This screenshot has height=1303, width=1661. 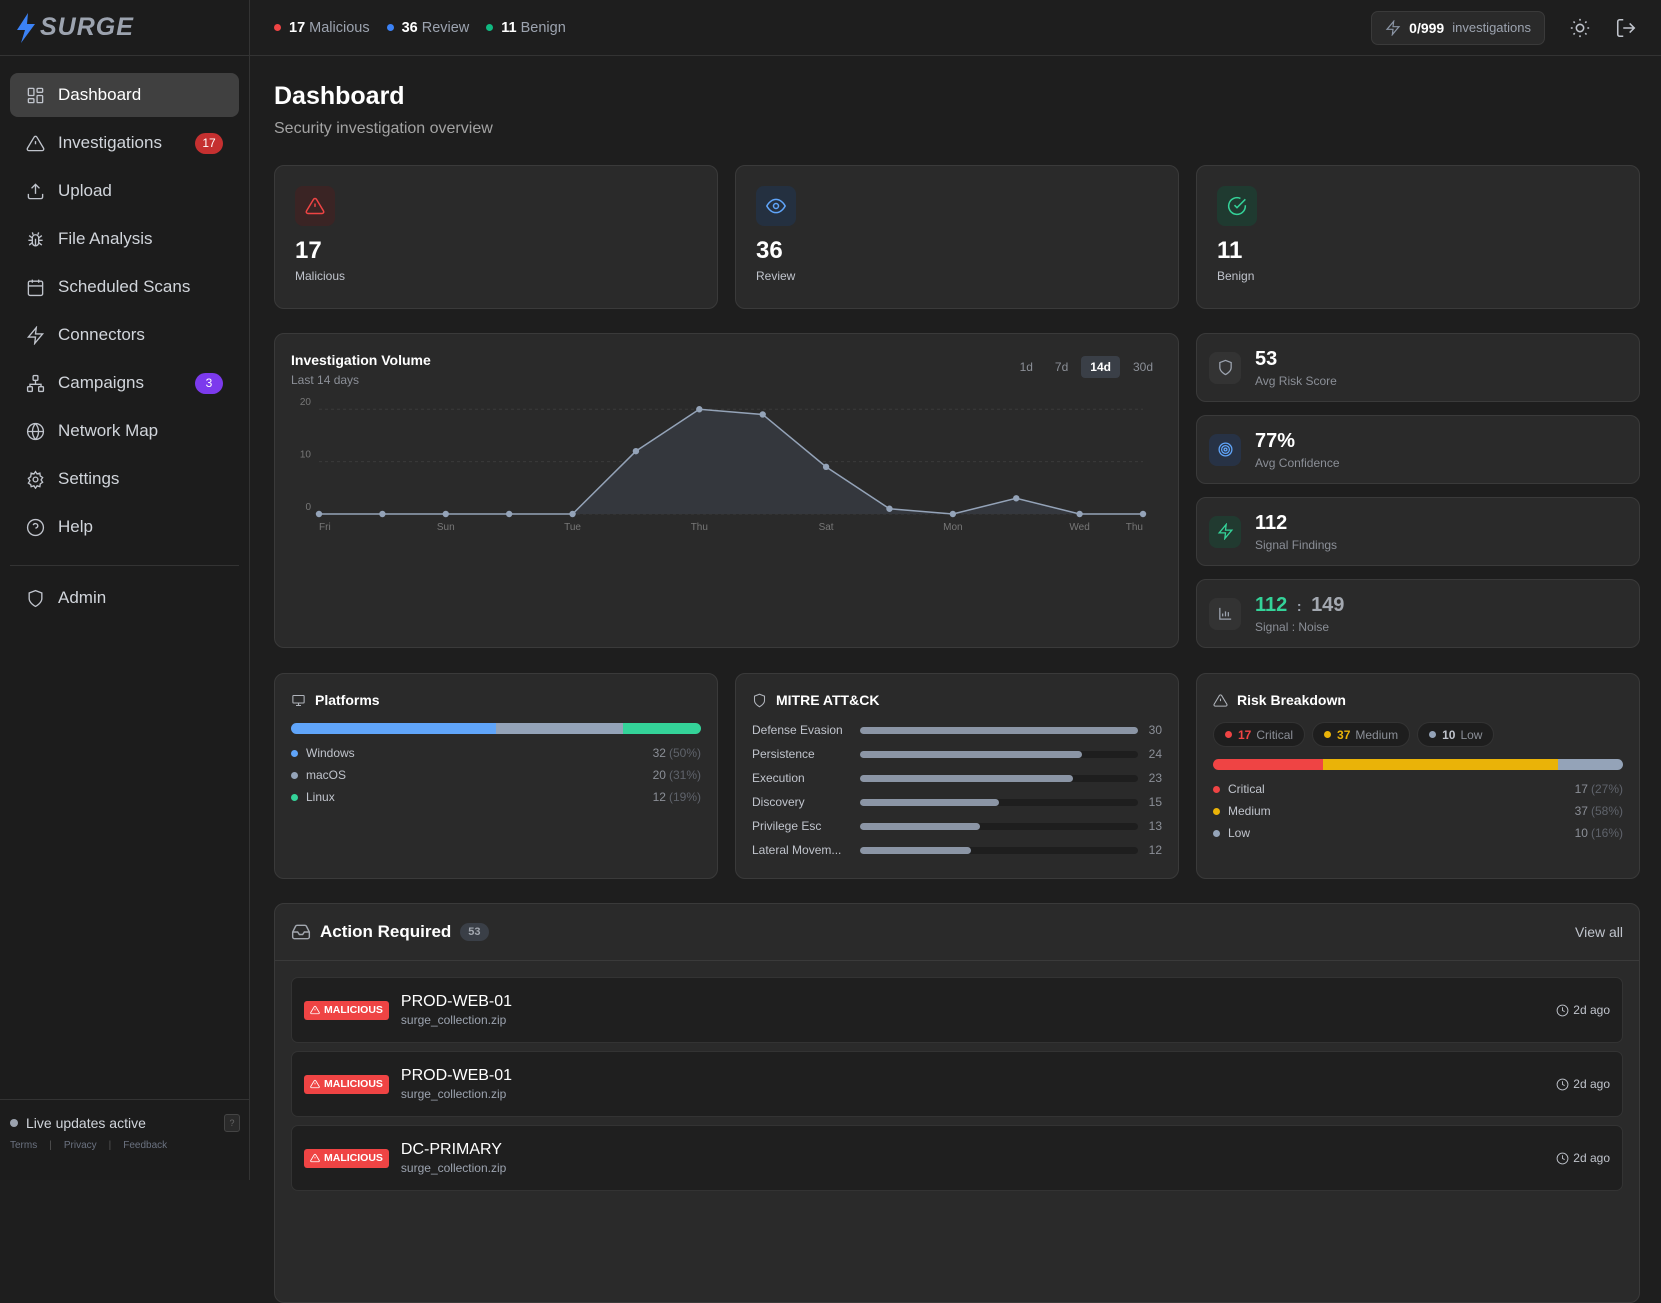 I want to click on tactic-count: 13, so click(x=1155, y=826).